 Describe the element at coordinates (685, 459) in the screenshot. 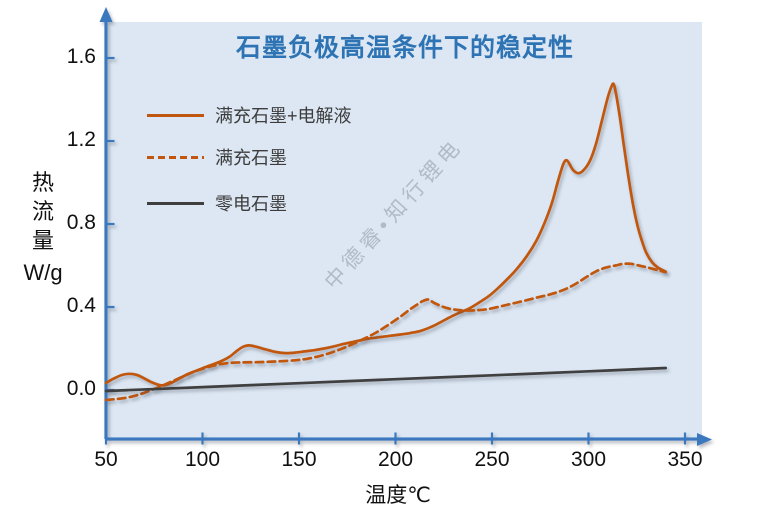

I see `x-tick-label: 350` at that location.